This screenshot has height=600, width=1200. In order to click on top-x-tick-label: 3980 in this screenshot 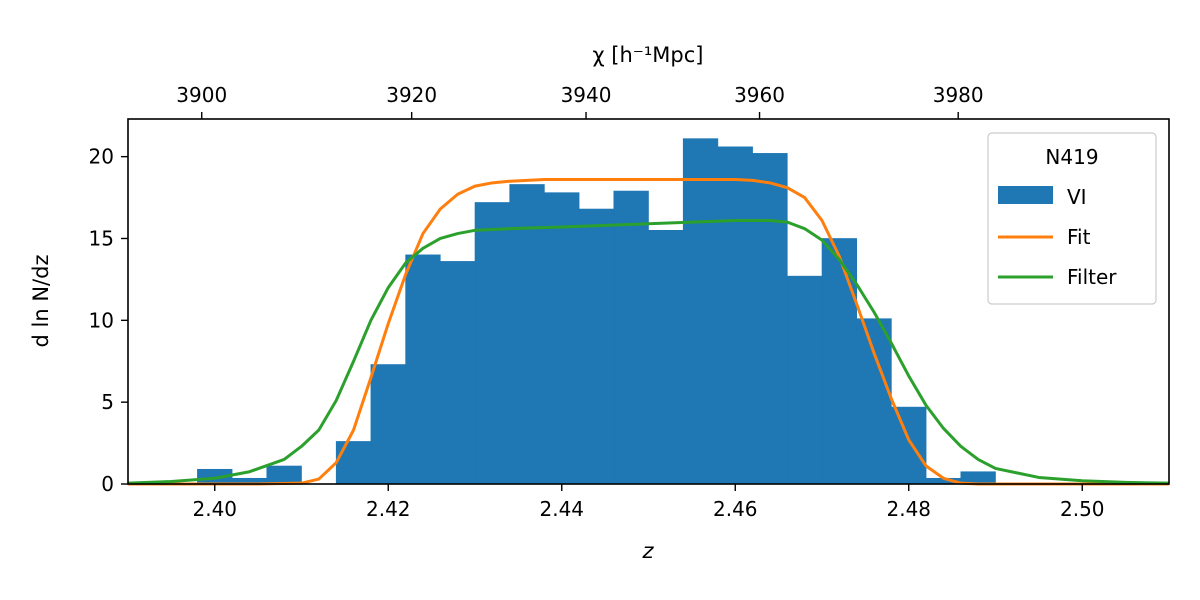, I will do `click(958, 95)`.